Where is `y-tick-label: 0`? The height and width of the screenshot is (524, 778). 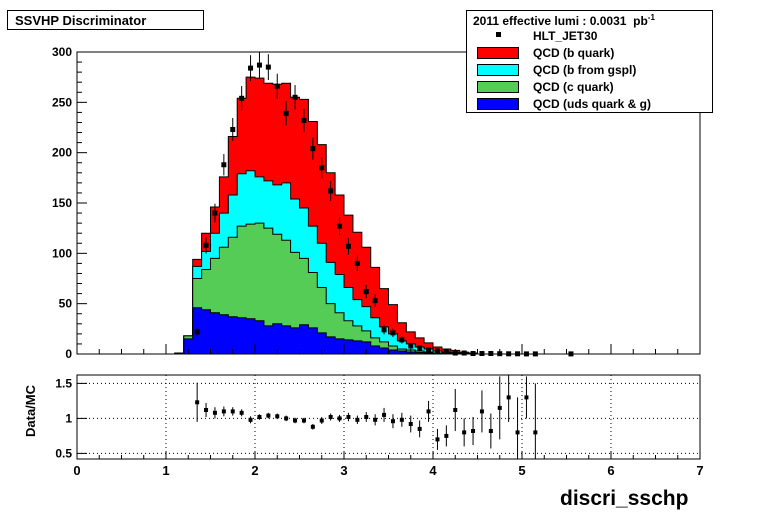 y-tick-label: 0 is located at coordinates (68, 354).